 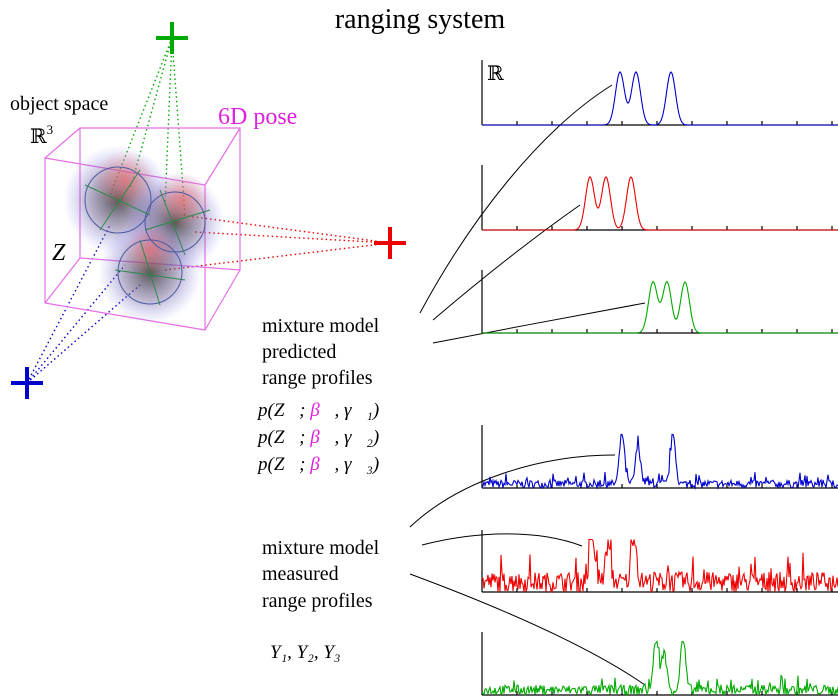 What do you see at coordinates (299, 352) in the screenshot?
I see `predicted-line: predicted` at bounding box center [299, 352].